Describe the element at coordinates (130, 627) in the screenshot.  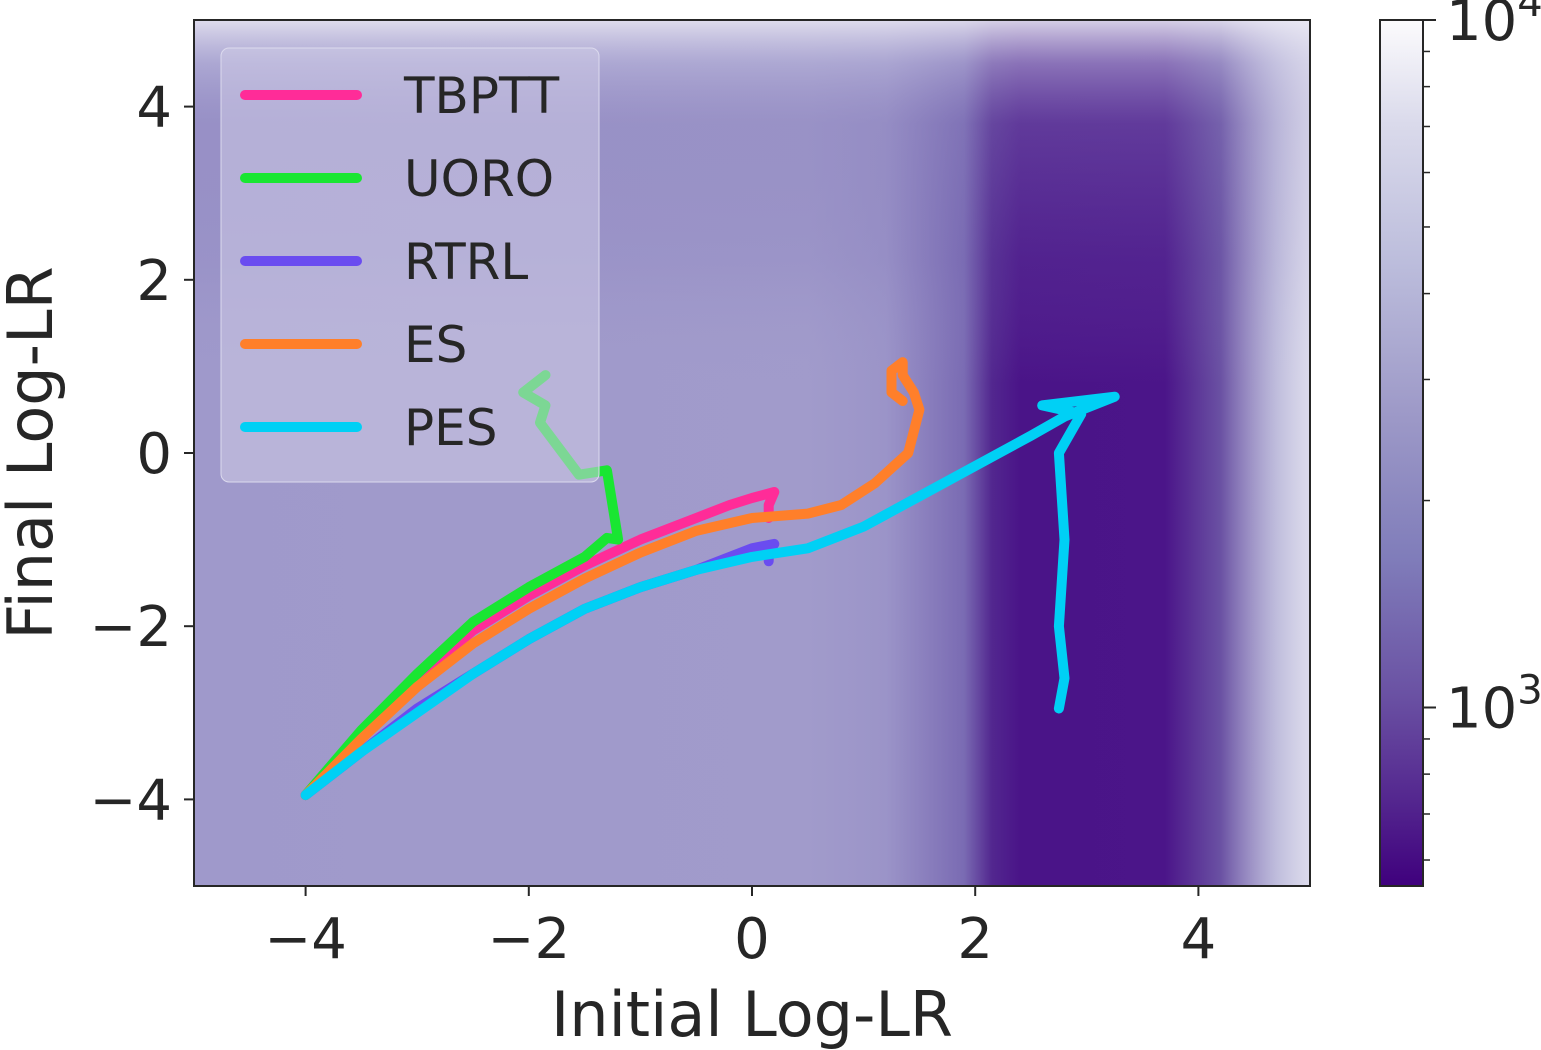
I see `y-tick-label: −2` at that location.